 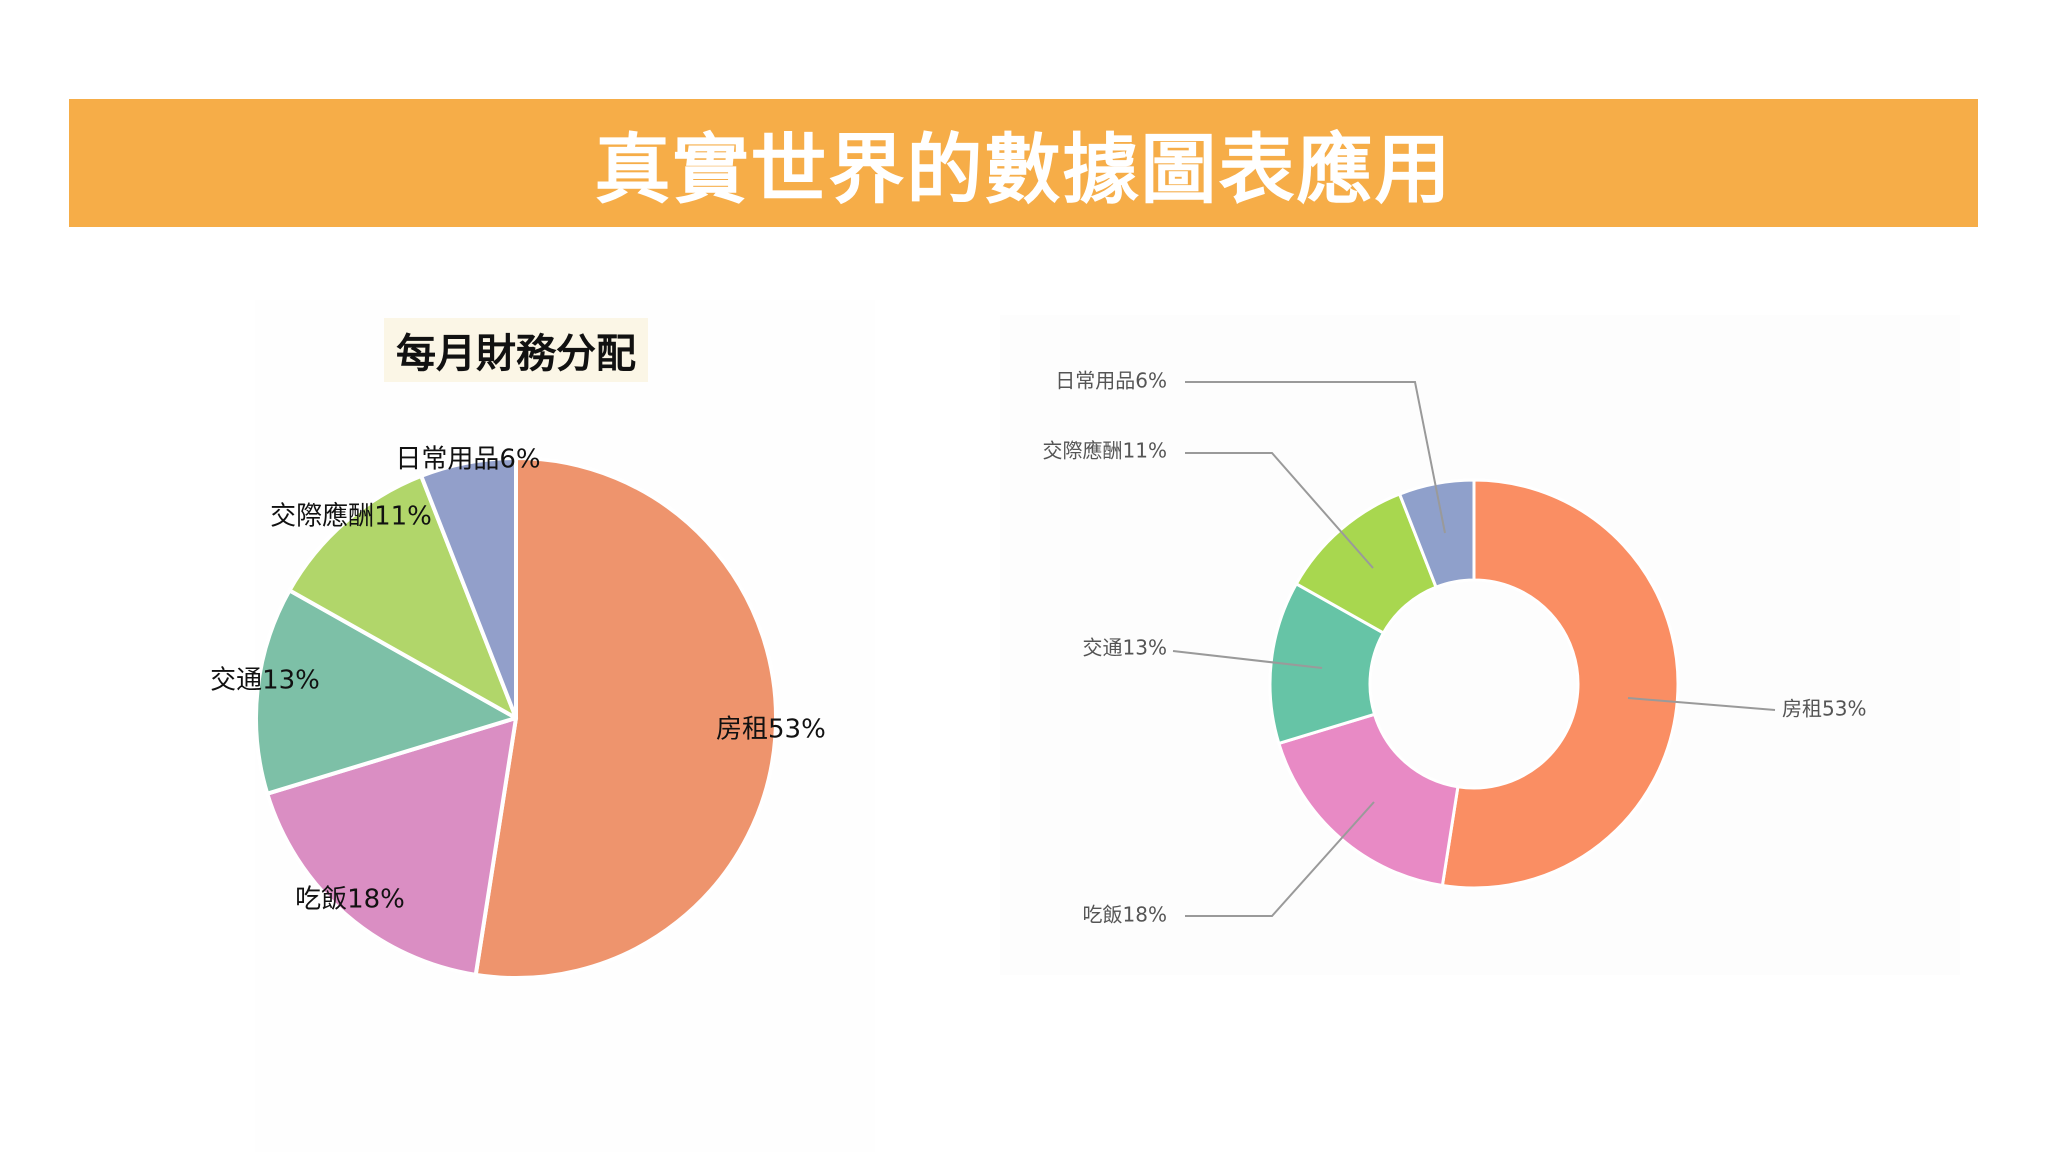 What do you see at coordinates (1023, 169) in the screenshot?
I see `page-title: 真實世界的數據圖表應用` at bounding box center [1023, 169].